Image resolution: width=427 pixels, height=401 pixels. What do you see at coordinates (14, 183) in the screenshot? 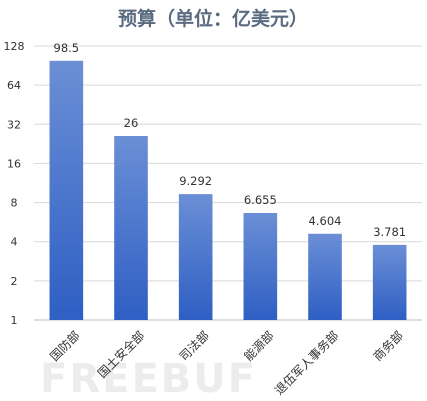
I see `y-axis-ticks: 1 2 4 8 16 32 64 128` at bounding box center [14, 183].